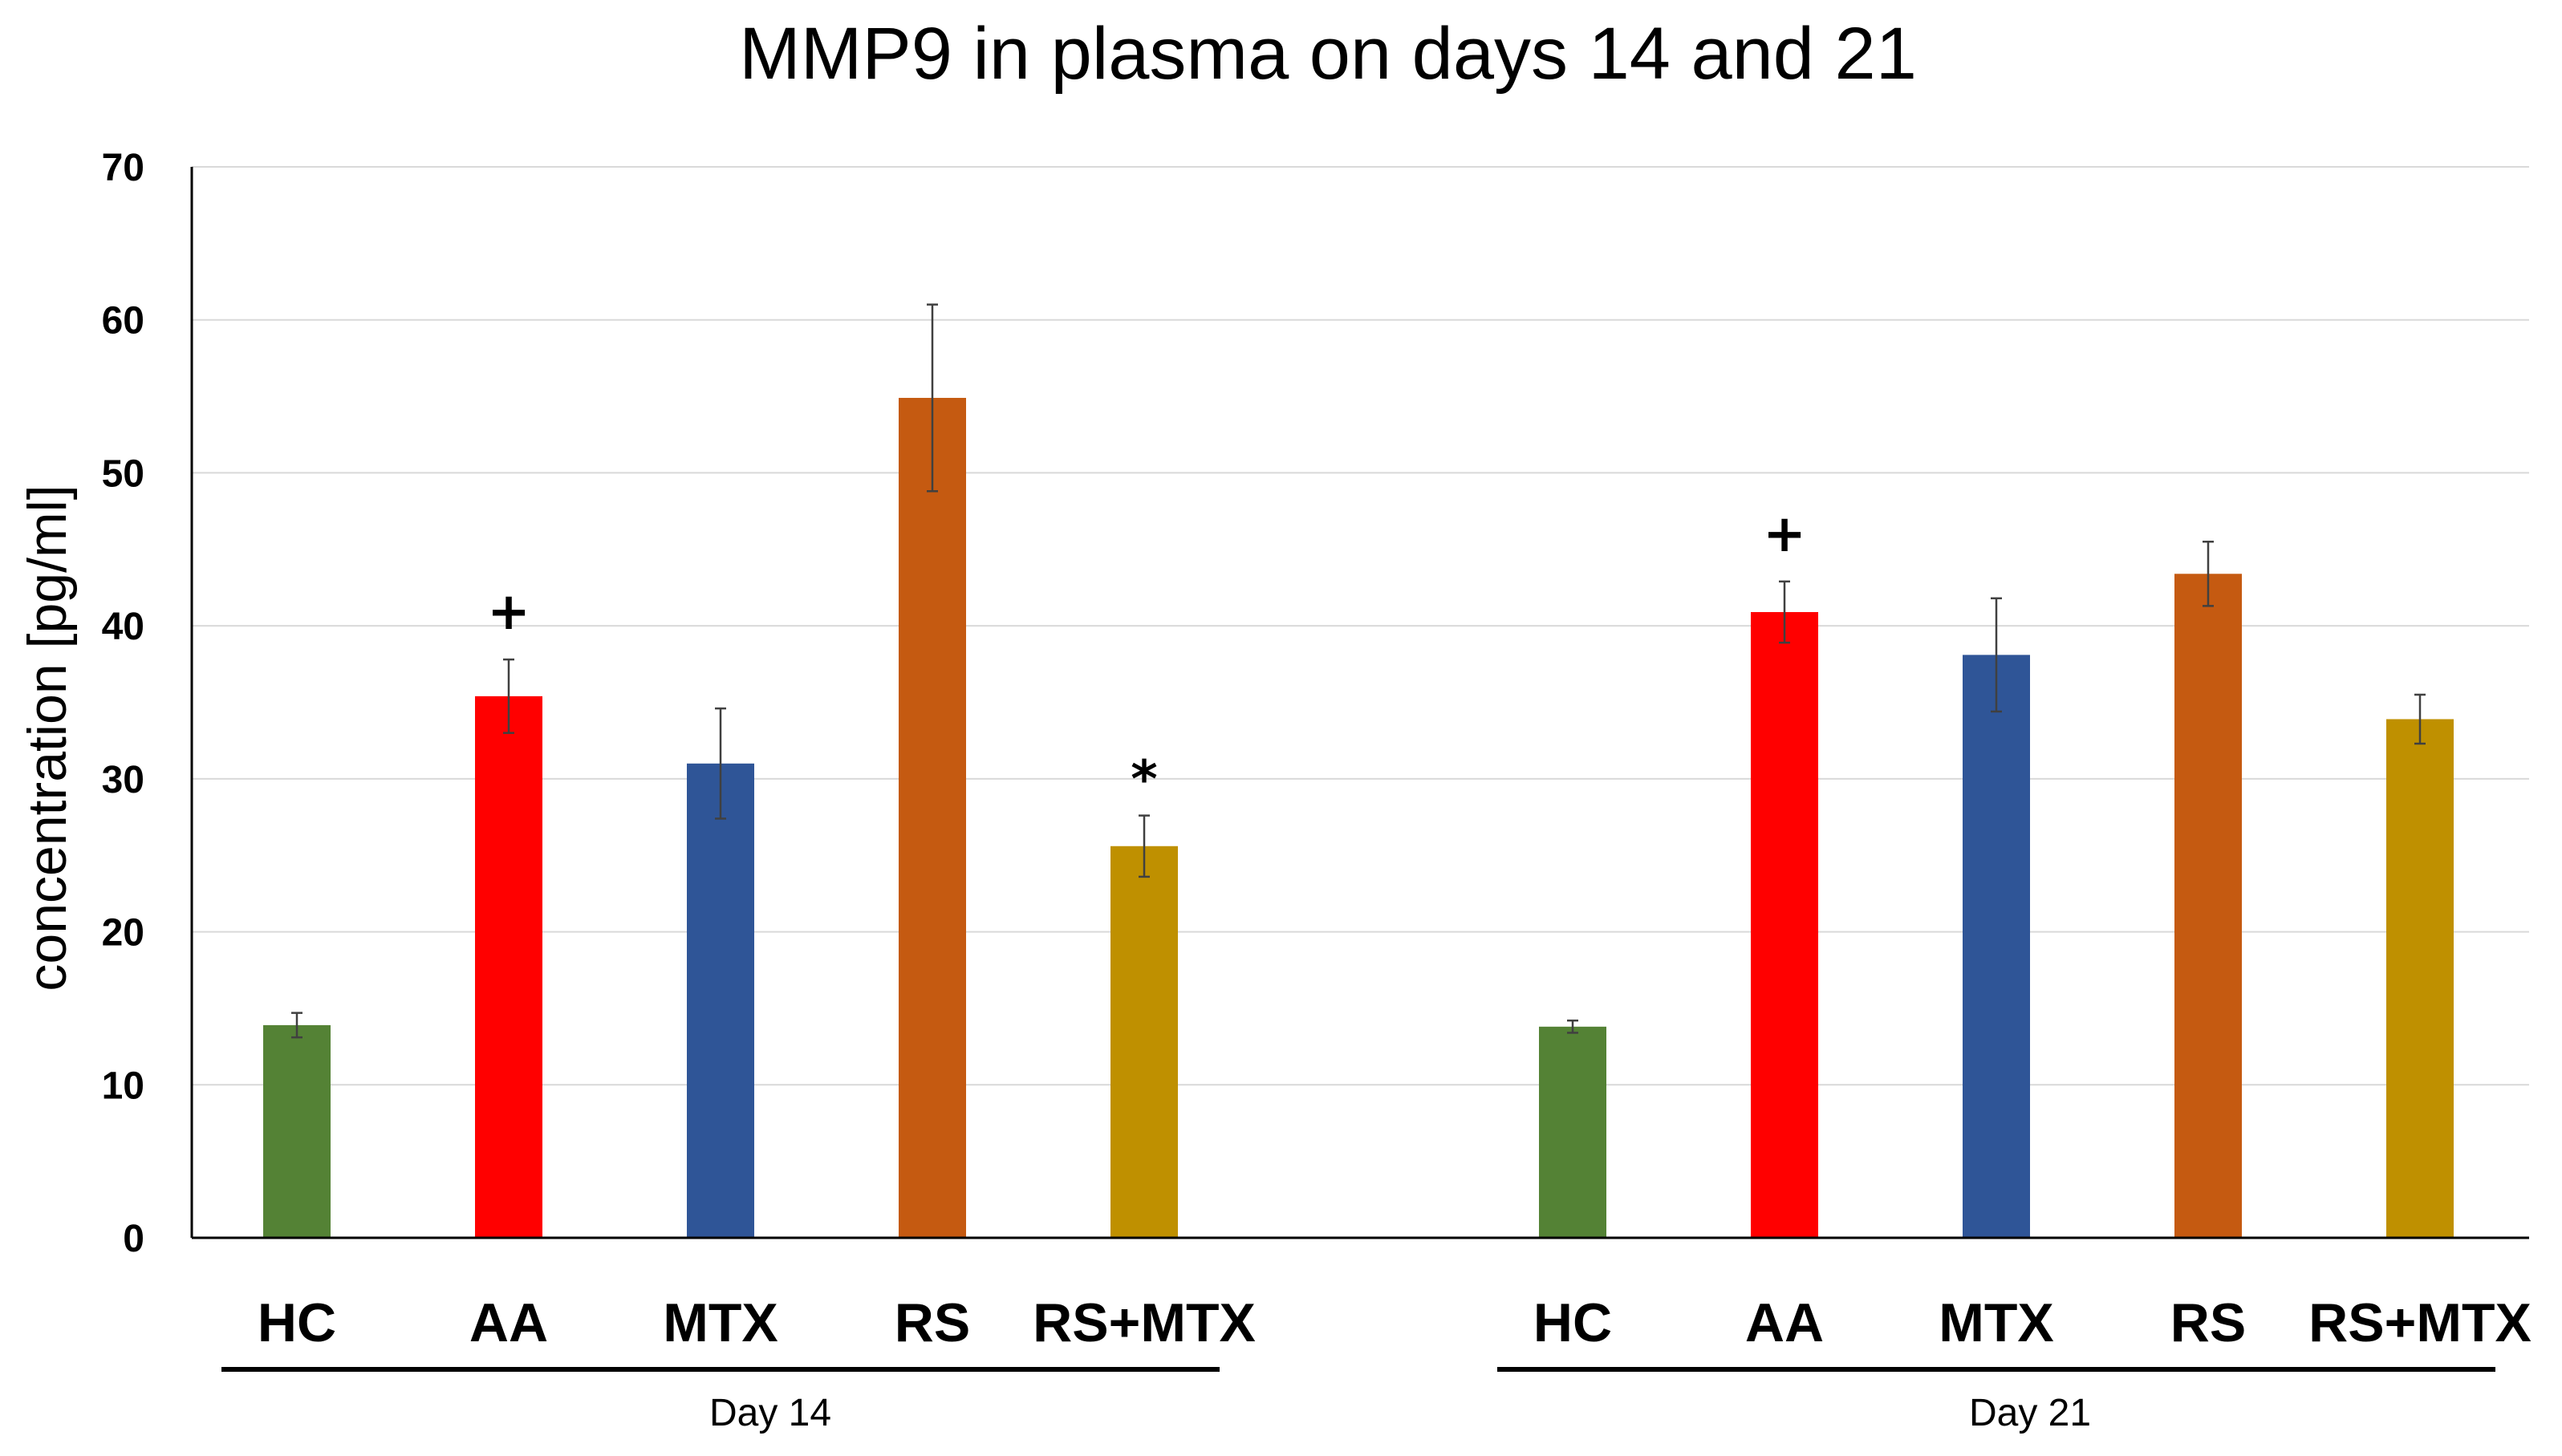 This screenshot has width=2562, height=1456. Describe the element at coordinates (47, 738) in the screenshot. I see `y-axis-label: concentration [pg/ml]` at that location.